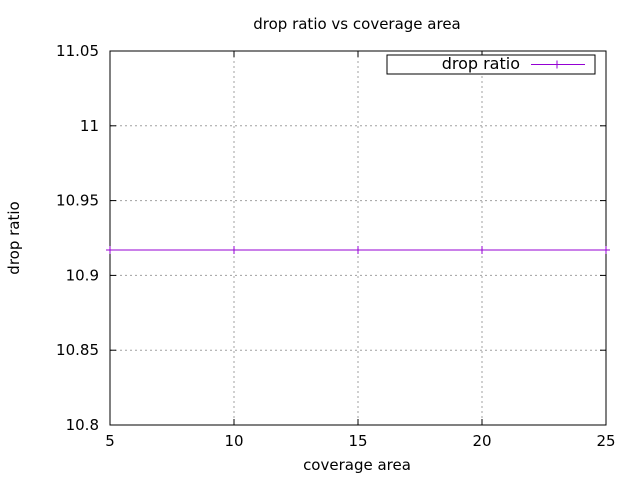 The image size is (640, 480). Describe the element at coordinates (605, 441) in the screenshot. I see `x-tick-label: 25` at that location.